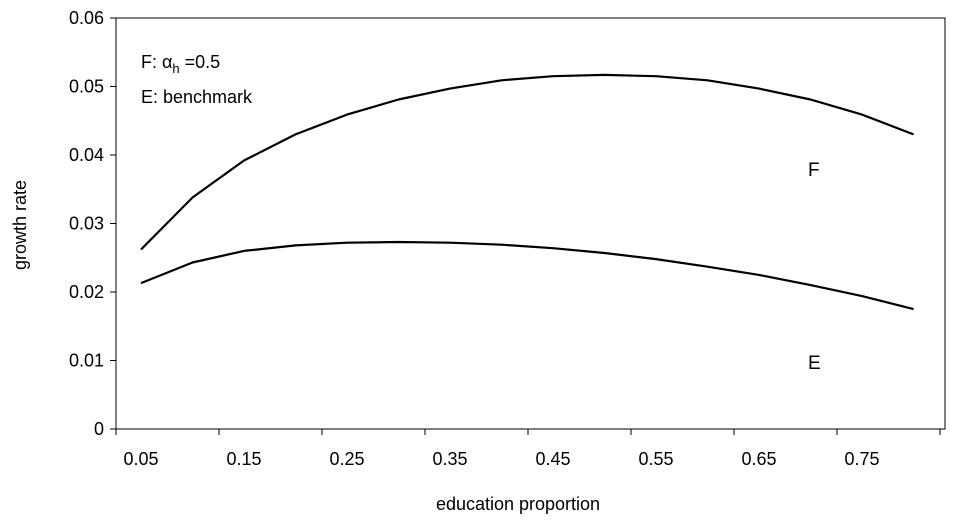  What do you see at coordinates (346, 459) in the screenshot?
I see `x-tick-label: 0.25` at bounding box center [346, 459].